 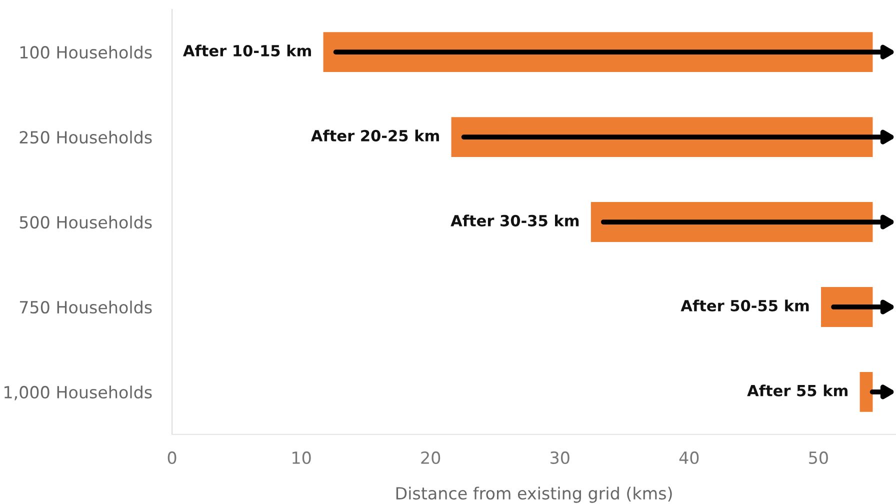 I want to click on y-tick-label: 100 Households, so click(x=86, y=52).